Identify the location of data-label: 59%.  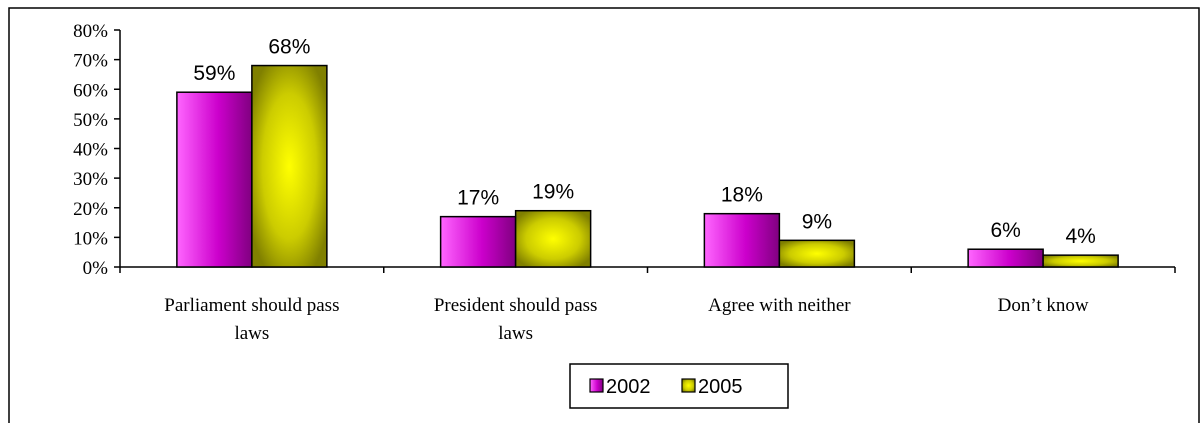
(214, 73).